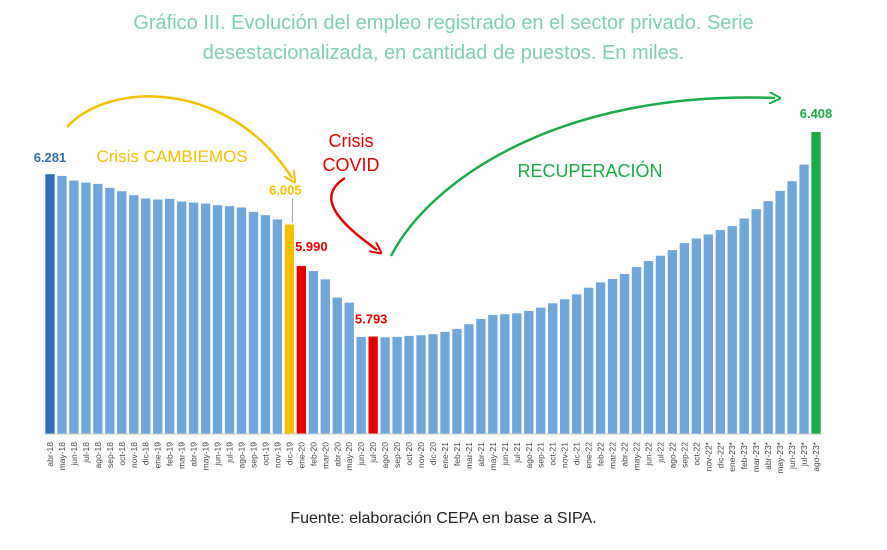 The height and width of the screenshot is (550, 887). Describe the element at coordinates (816, 113) in the screenshot. I see `data-label-end: 6.408` at that location.